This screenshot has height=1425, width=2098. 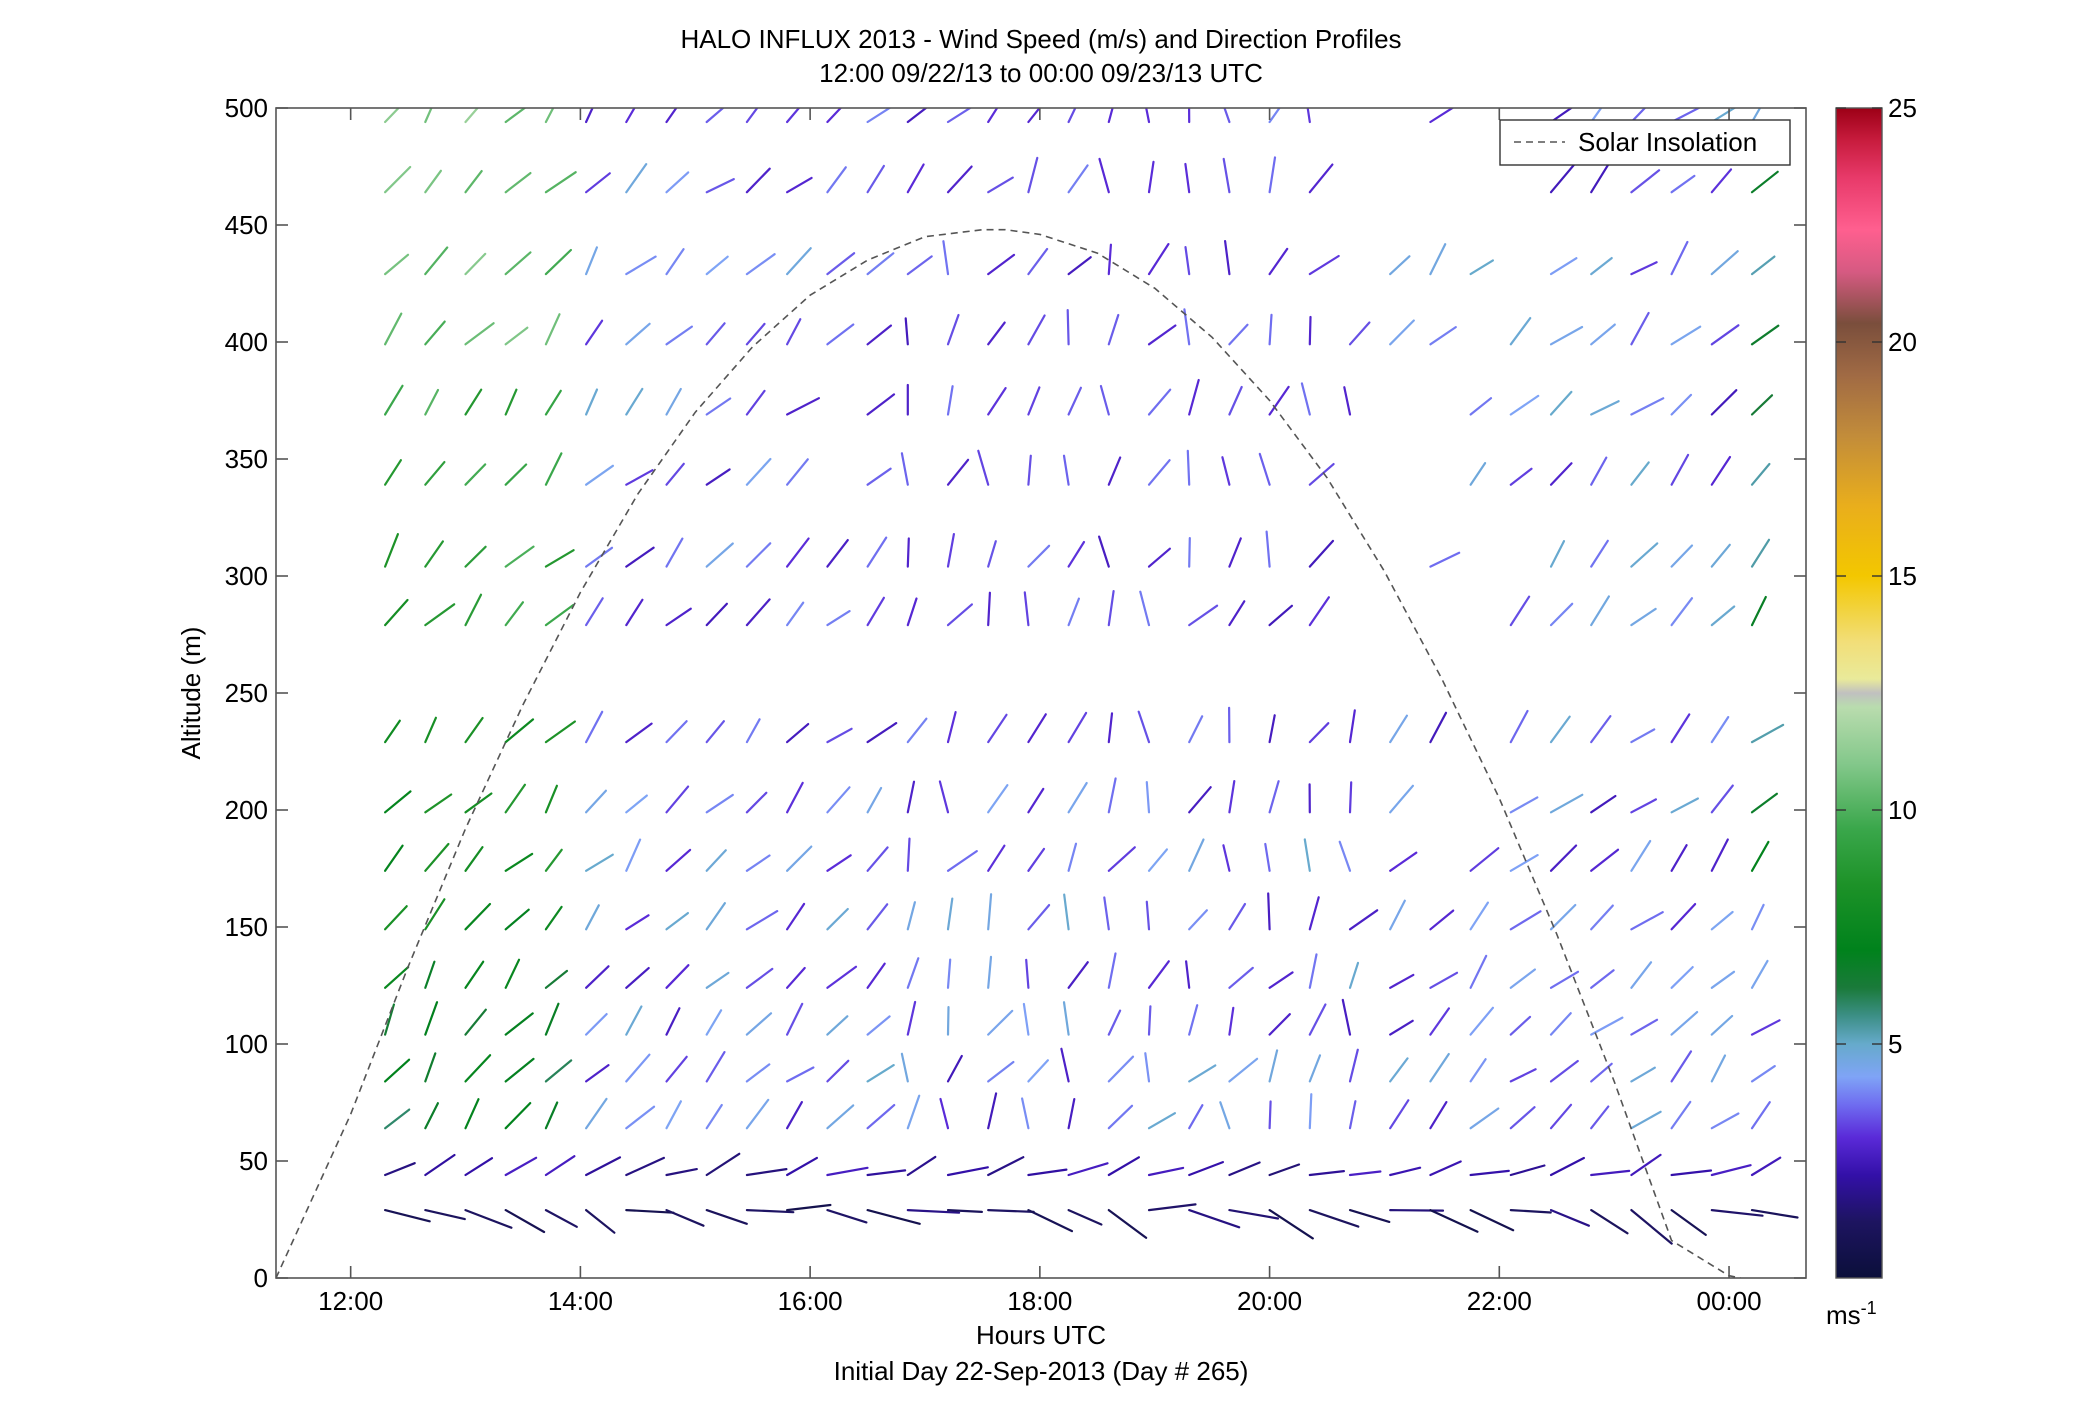 I want to click on y-tick-label: 500, so click(x=246, y=108).